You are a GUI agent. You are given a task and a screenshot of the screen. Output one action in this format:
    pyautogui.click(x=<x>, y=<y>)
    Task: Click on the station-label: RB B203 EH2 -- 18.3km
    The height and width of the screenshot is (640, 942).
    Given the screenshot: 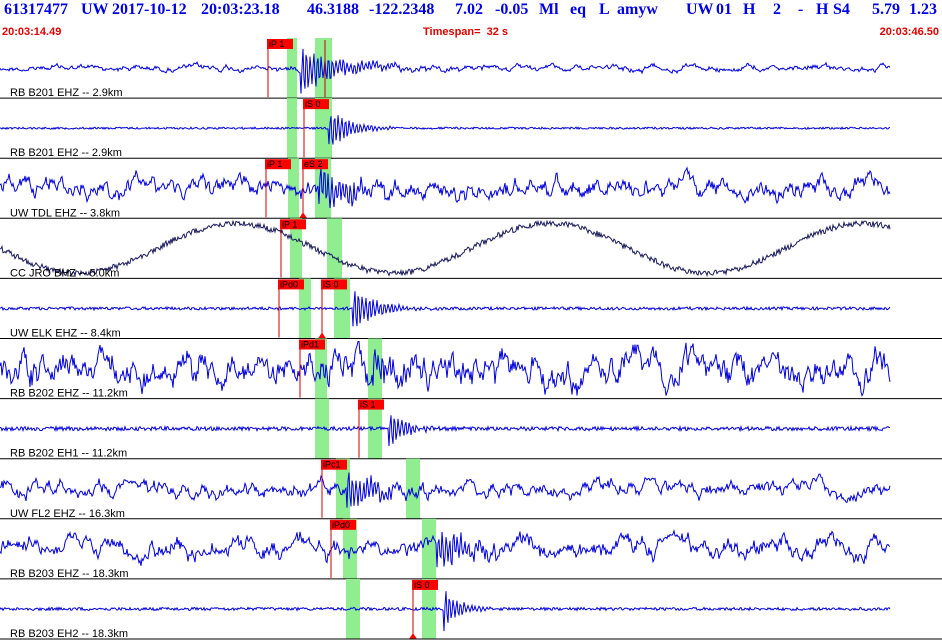 What is the action you would take?
    pyautogui.click(x=69, y=634)
    